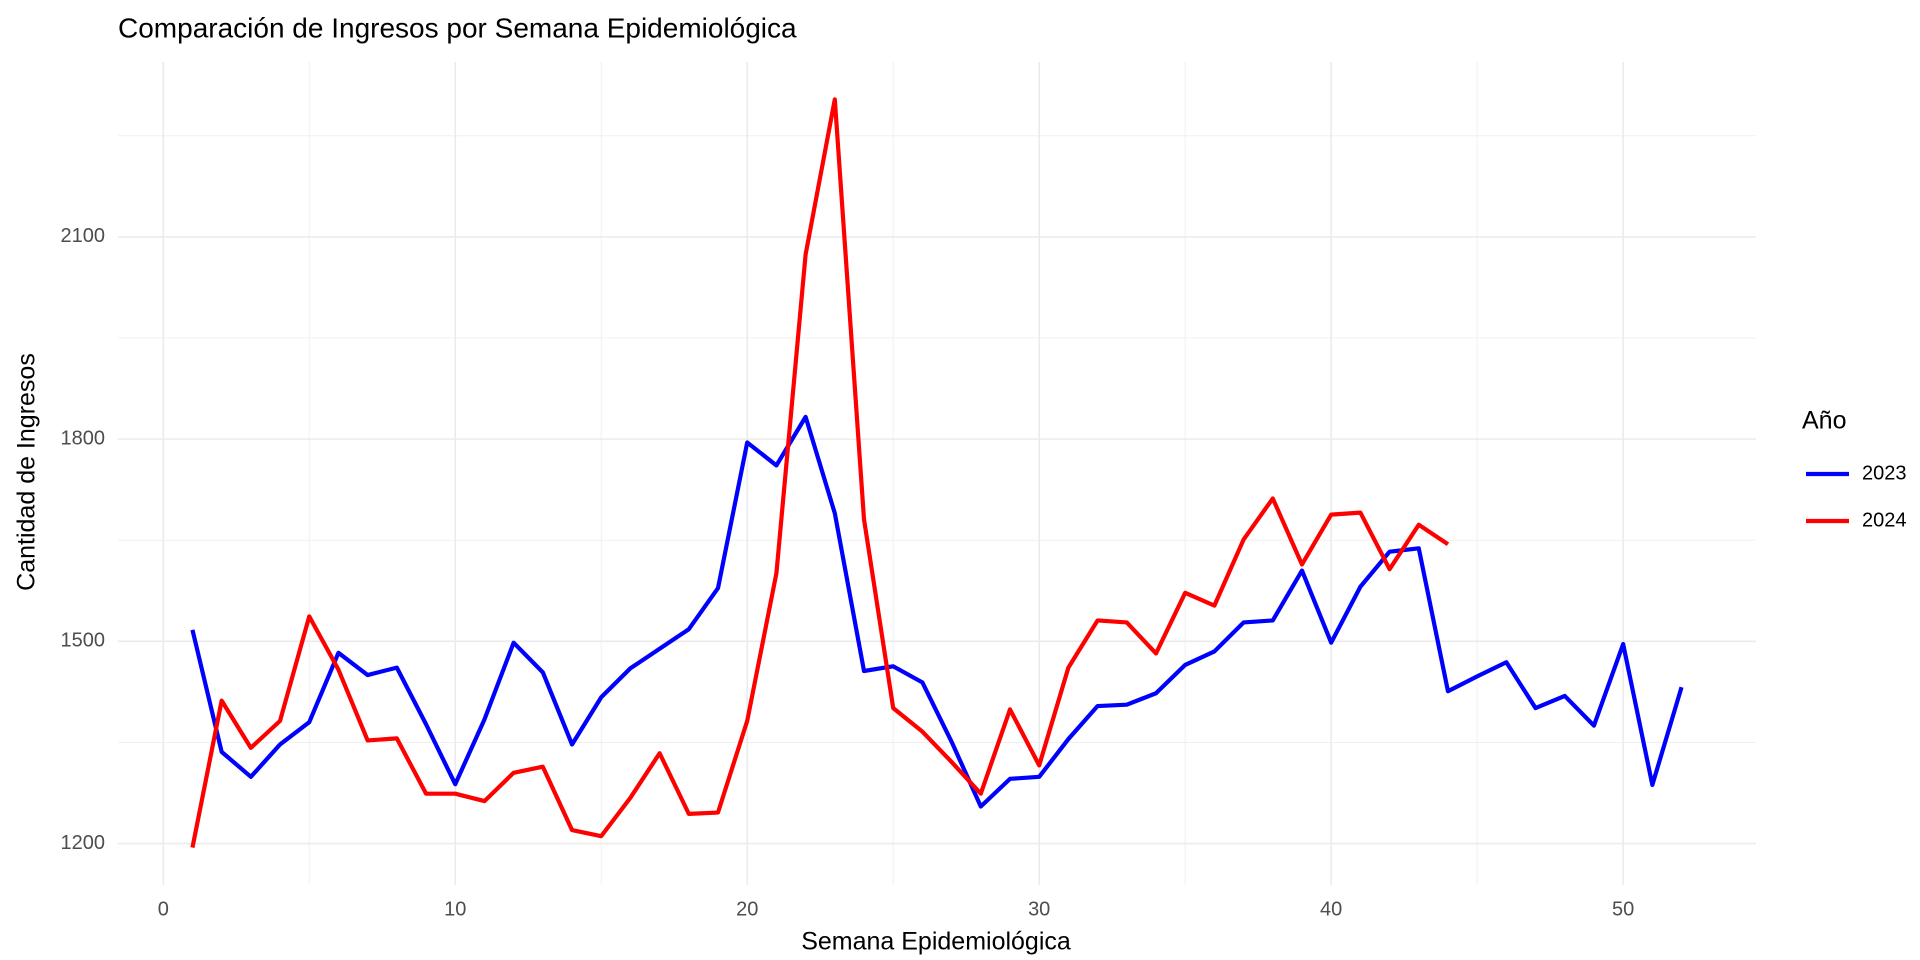 This screenshot has width=1920, height=960. What do you see at coordinates (83, 843) in the screenshot?
I see `y-tick-label: 1200` at bounding box center [83, 843].